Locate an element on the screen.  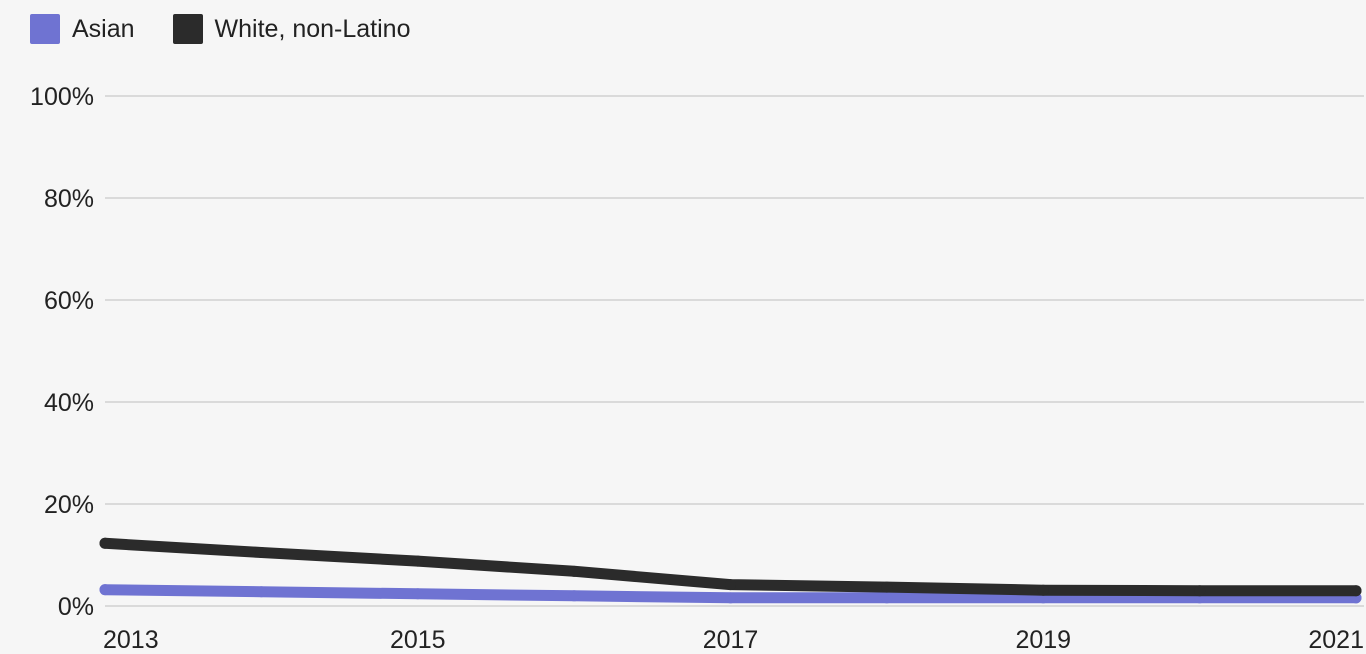
legend: Asian White, non-Latino is located at coordinates (239, 29).